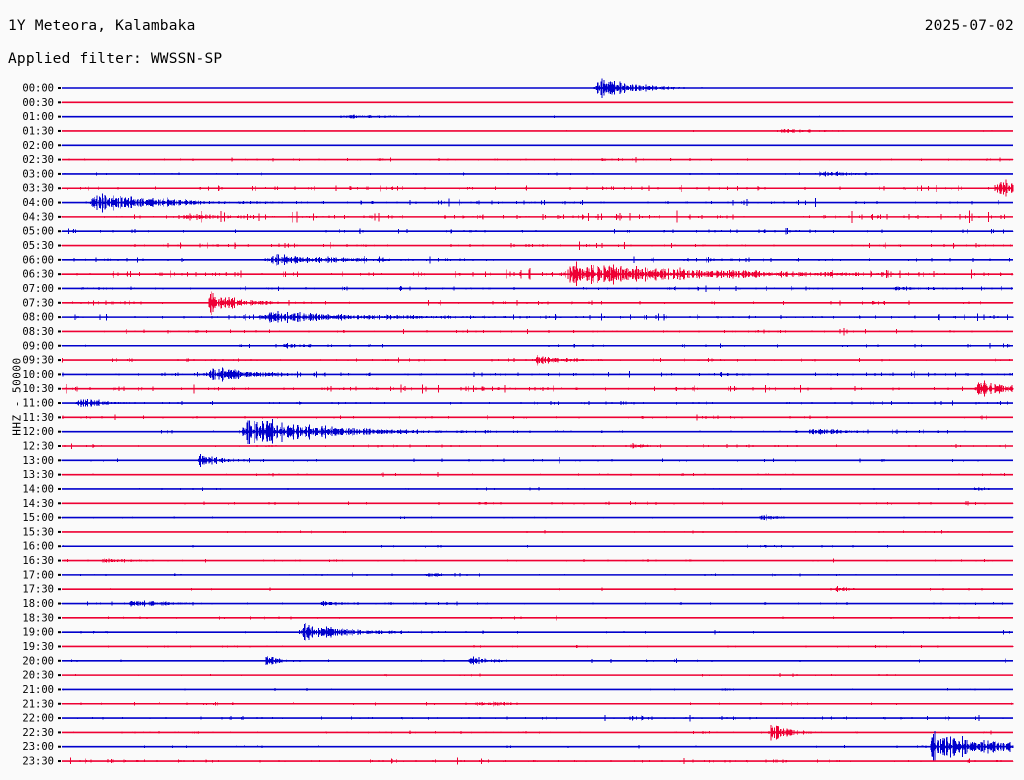 Image resolution: width=1024 pixels, height=780 pixels. I want to click on time-tick-label: 12:30, so click(38, 447).